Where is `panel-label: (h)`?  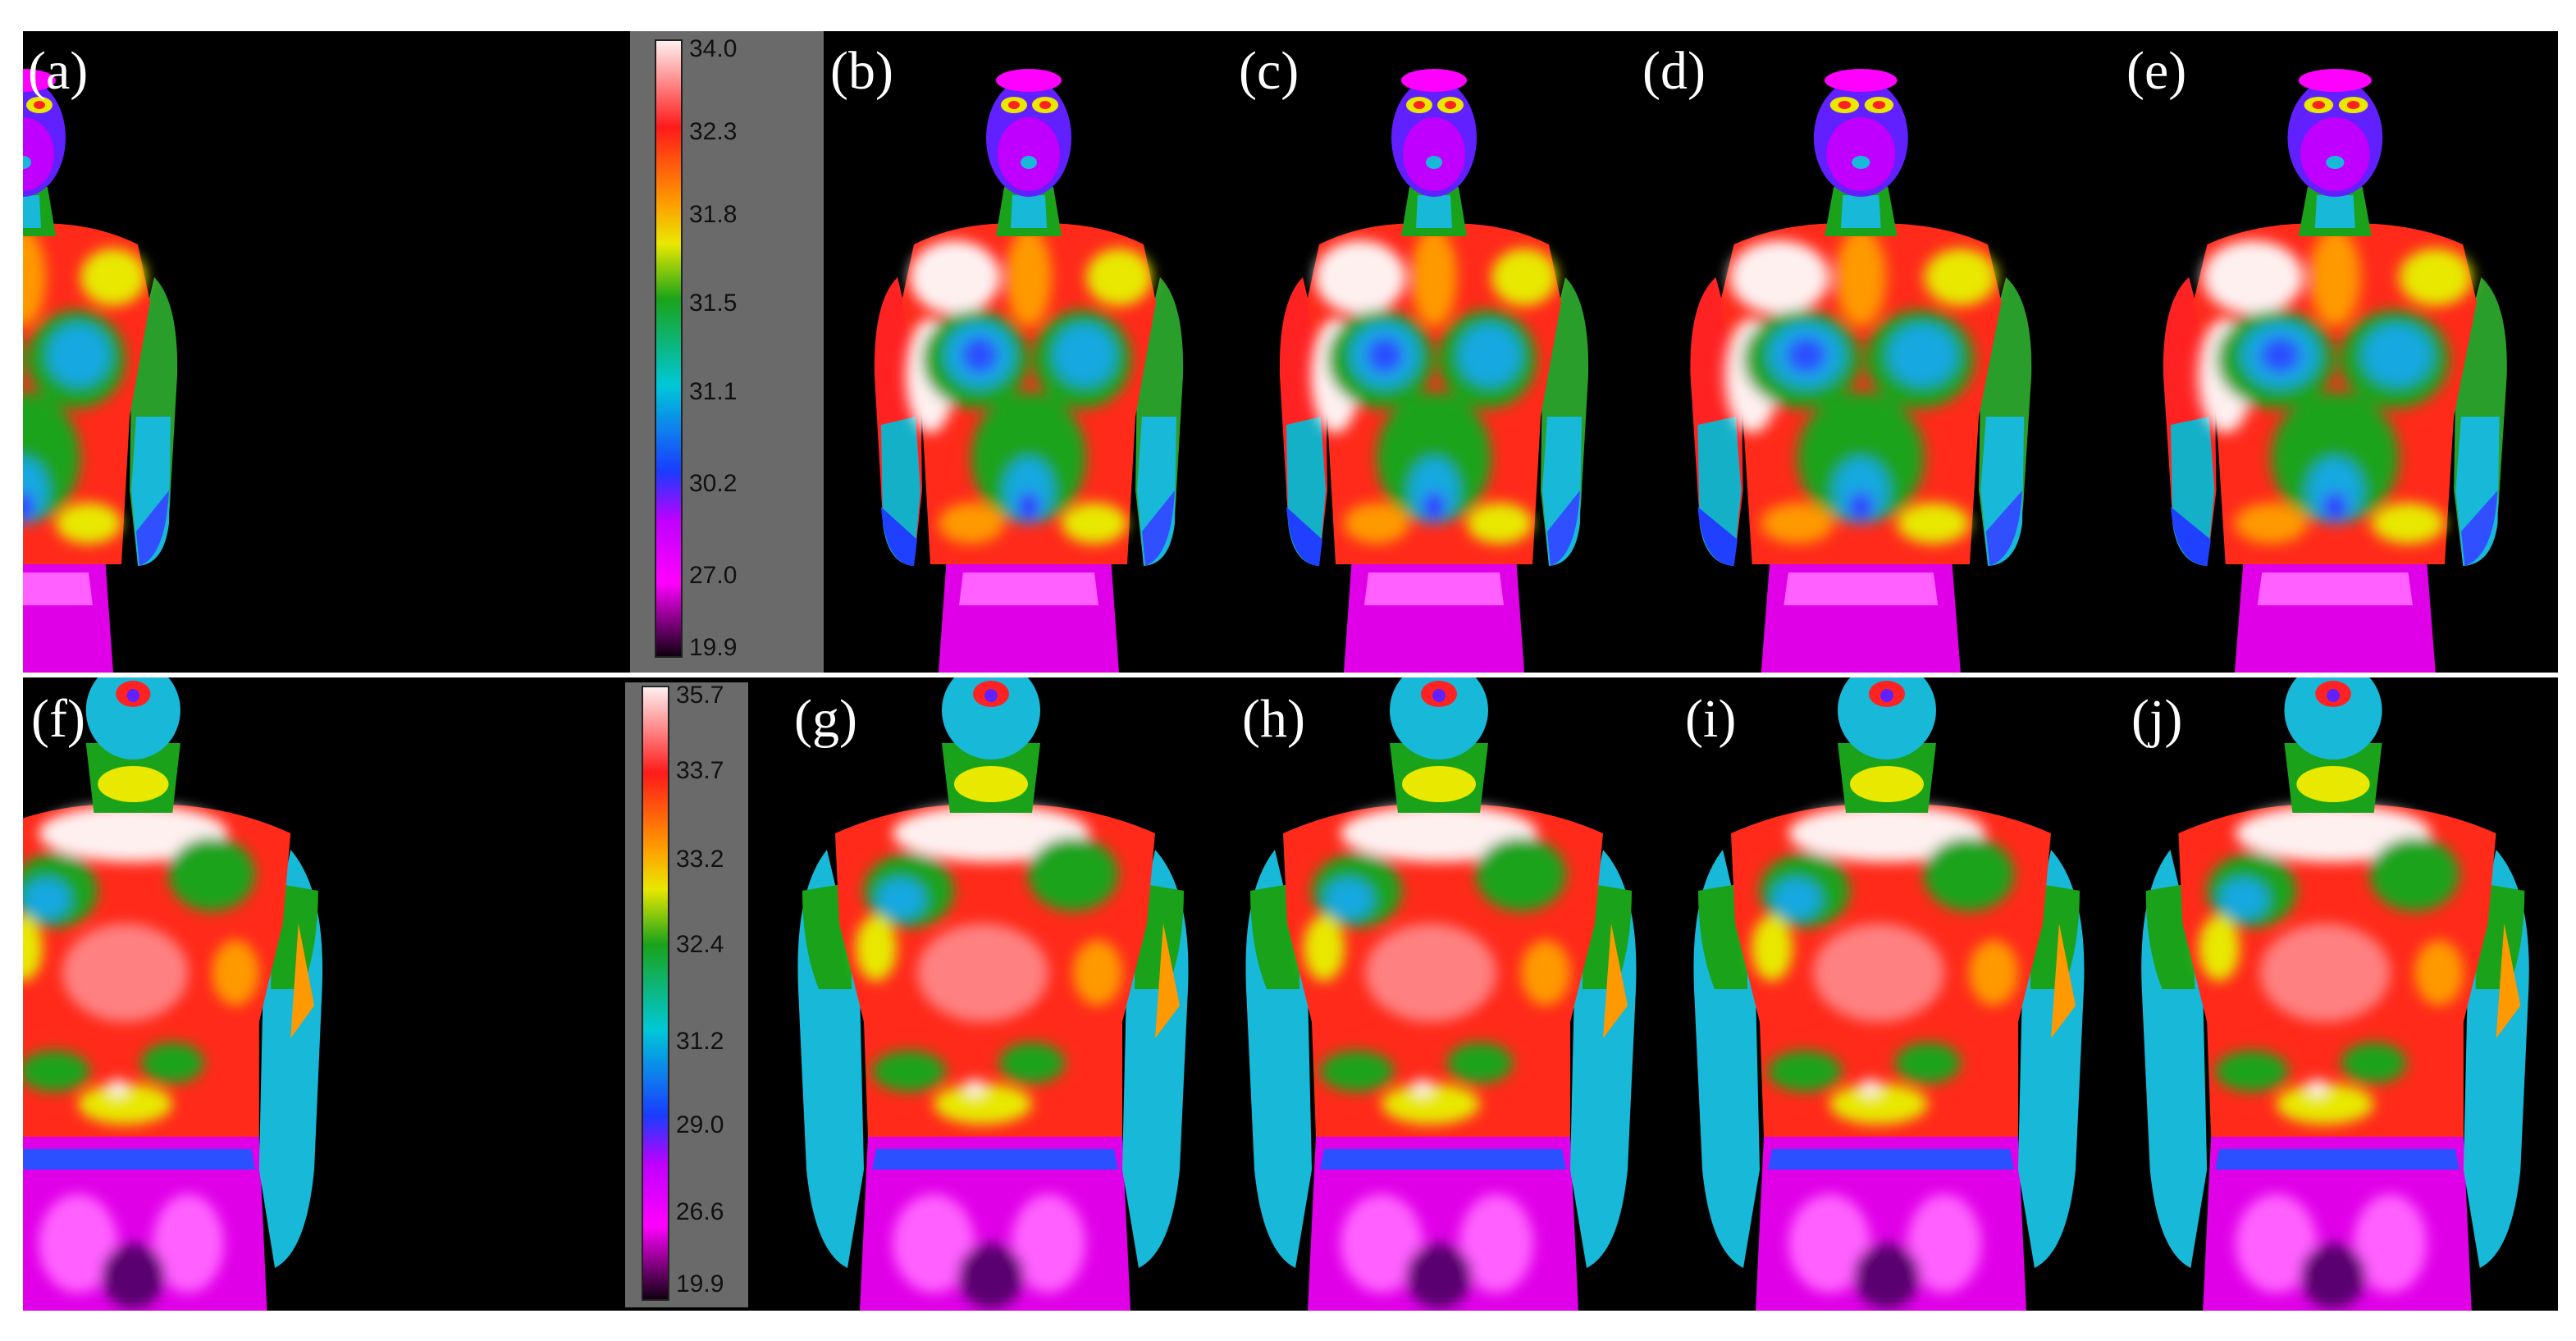
panel-label: (h) is located at coordinates (1274, 719).